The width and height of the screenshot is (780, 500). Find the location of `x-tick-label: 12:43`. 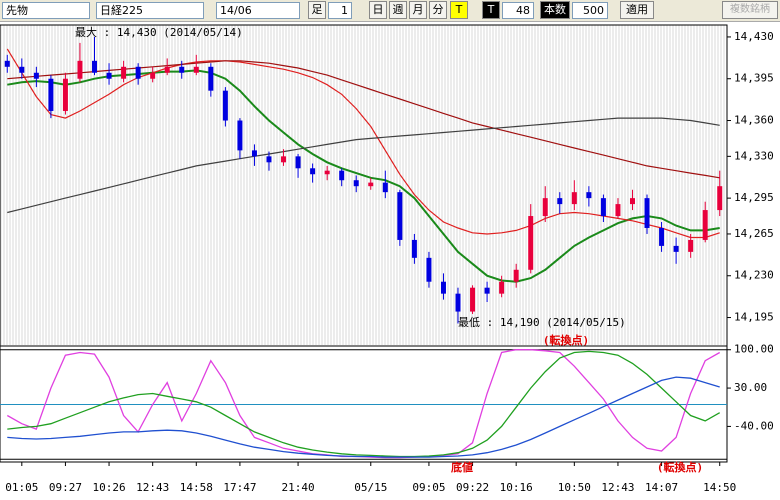

x-tick-label: 12:43 is located at coordinates (152, 487).